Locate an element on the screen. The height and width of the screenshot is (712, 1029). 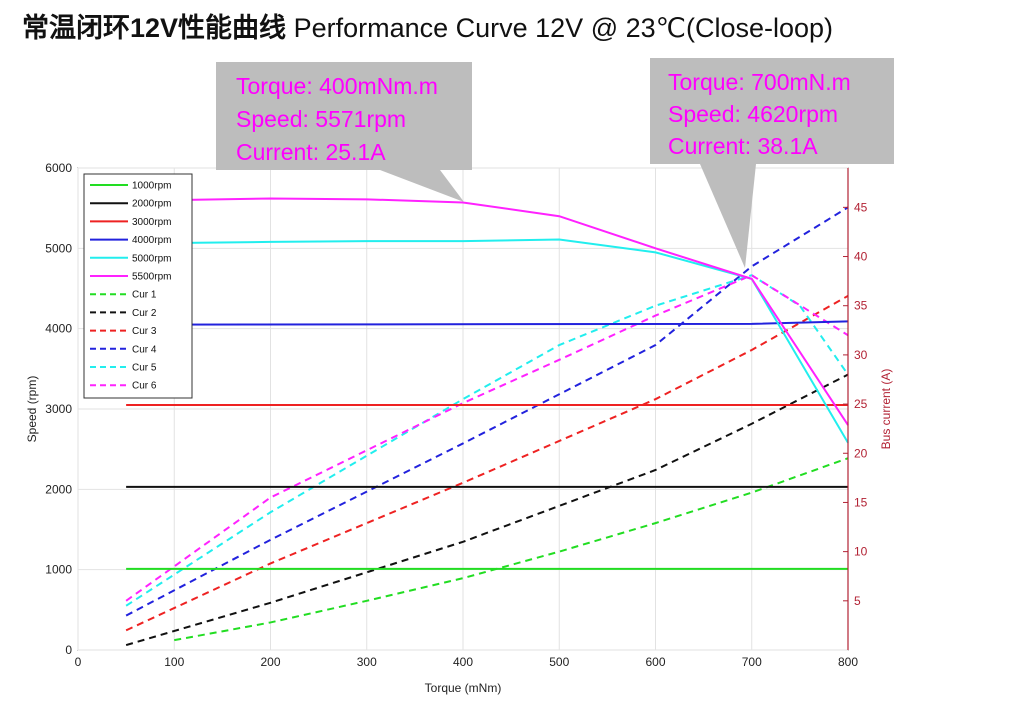
y-tick-label: 5000 is located at coordinates (58, 248).